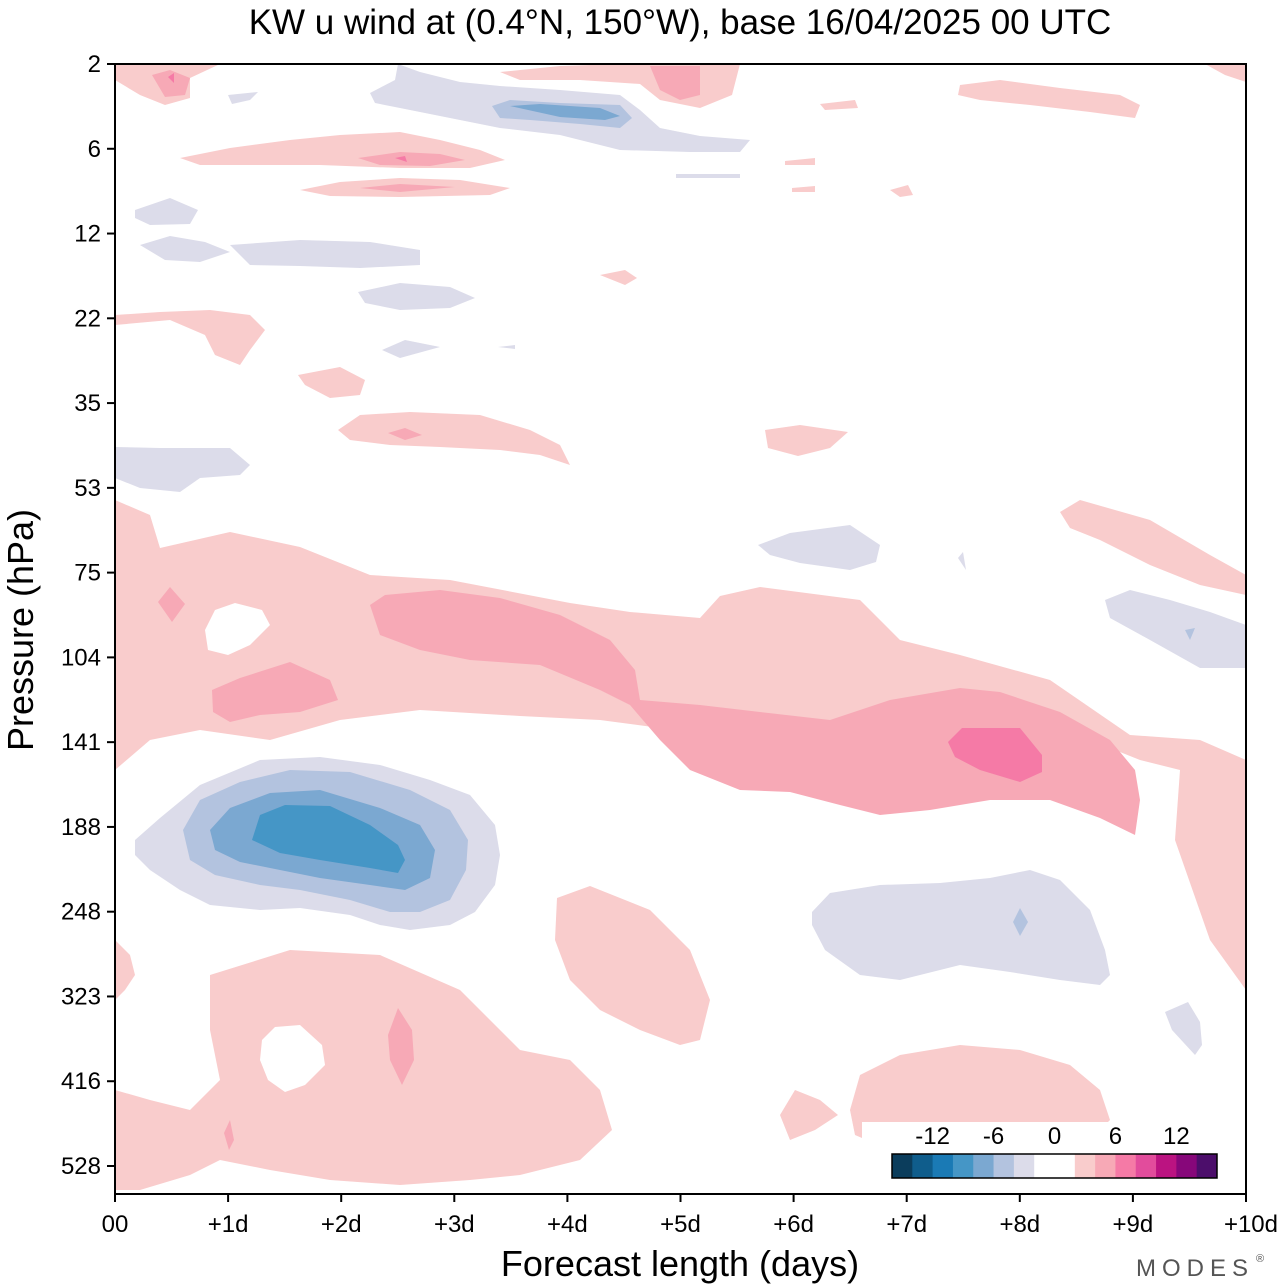 This screenshot has height=1286, width=1280. Describe the element at coordinates (995, 755) in the screenshot. I see `contour-pos3-141hpa-max` at that location.